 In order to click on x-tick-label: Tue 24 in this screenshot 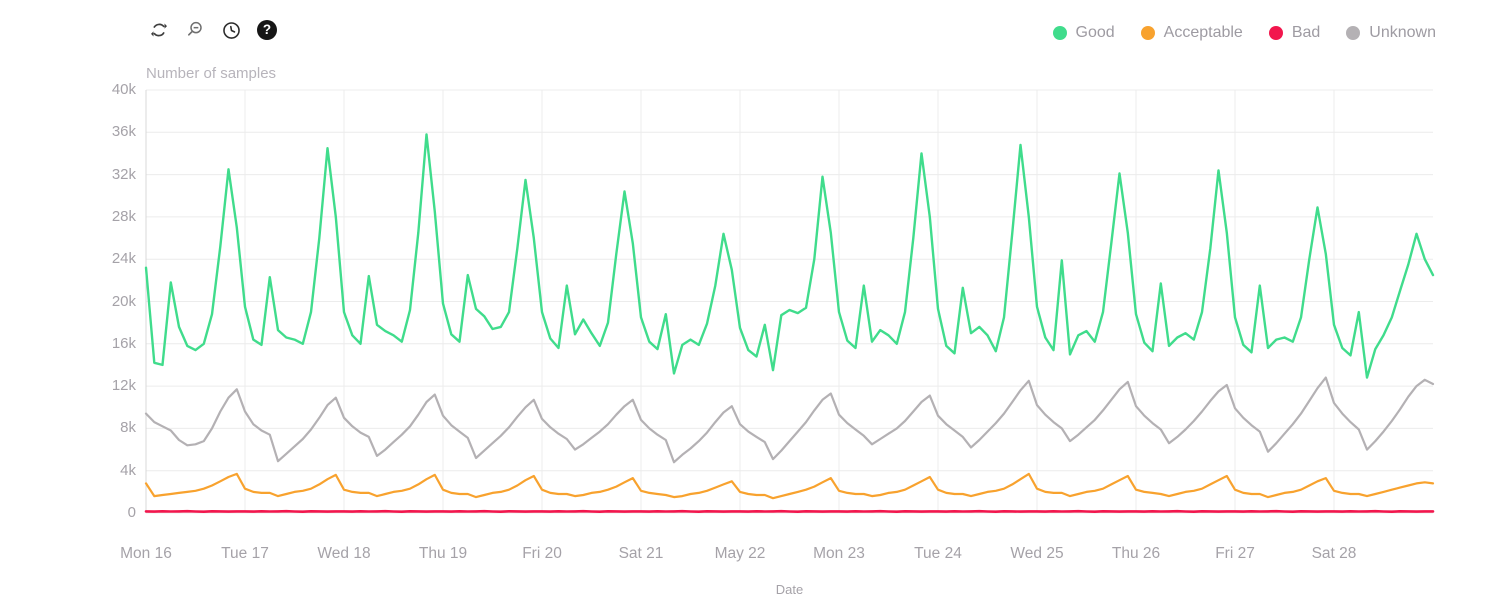, I will do `click(938, 553)`.